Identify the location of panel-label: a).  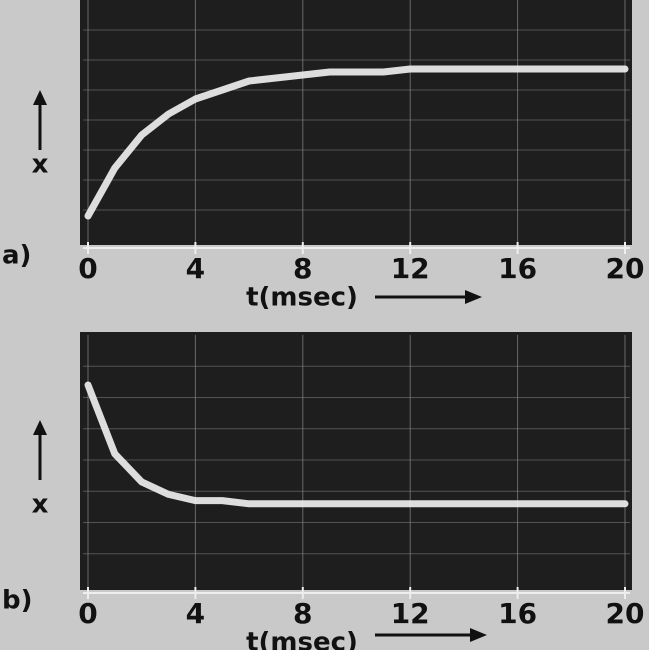
(16, 256).